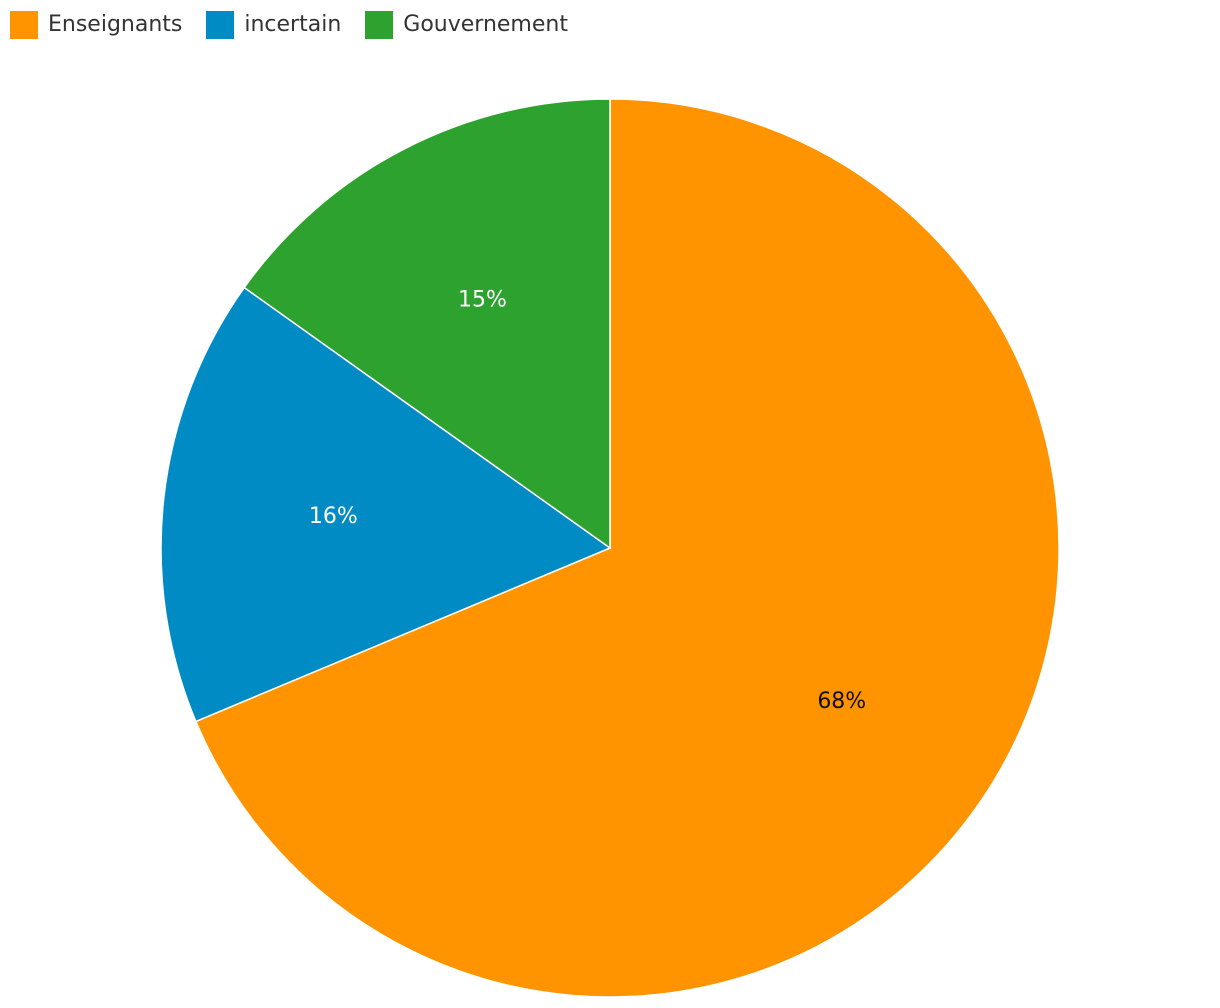  I want to click on slice-value-label: 15%, so click(482, 300).